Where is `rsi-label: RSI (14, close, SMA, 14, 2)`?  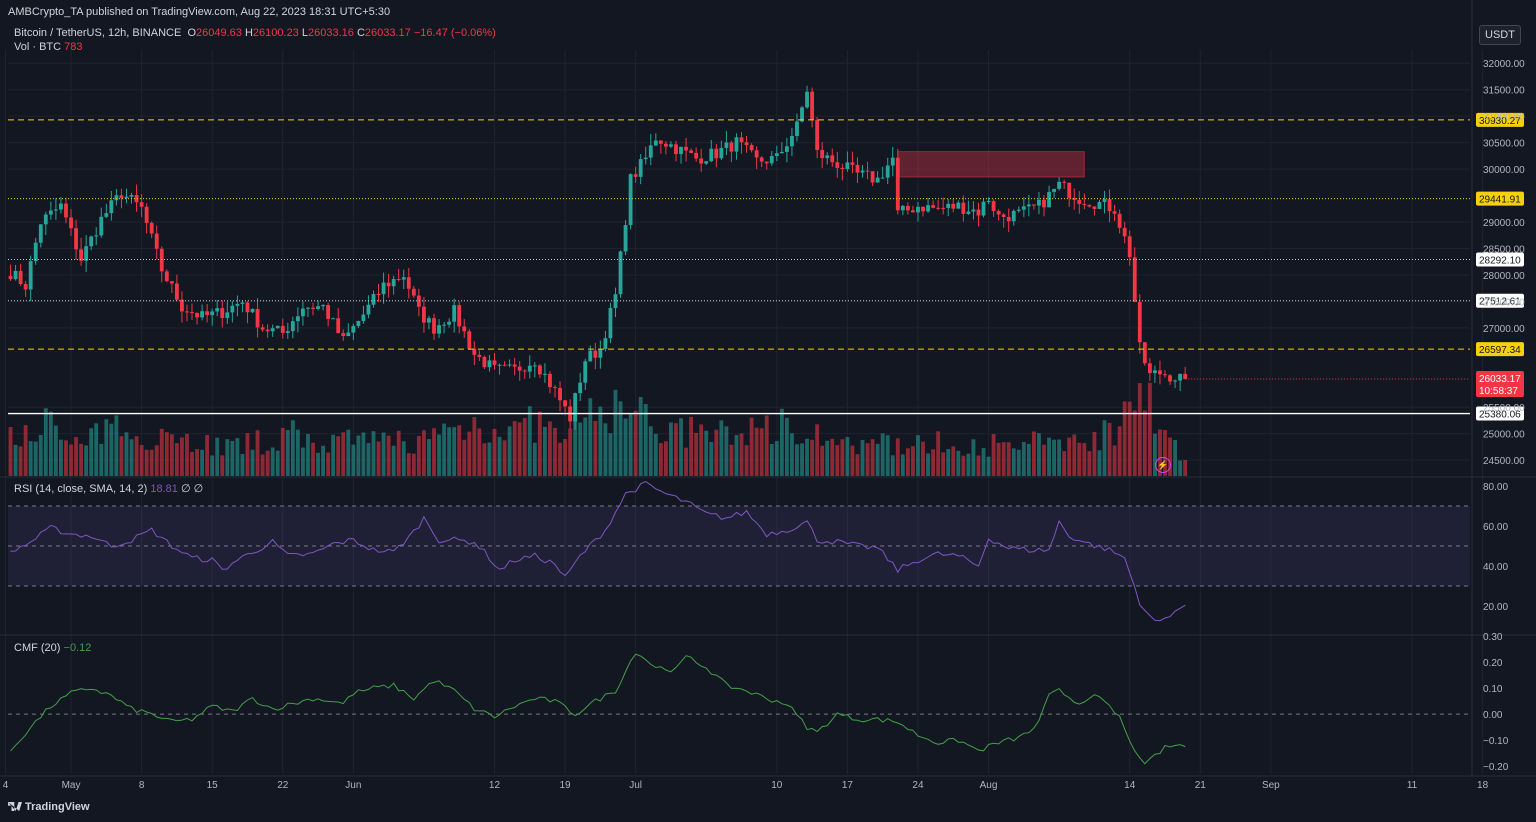
rsi-label: RSI (14, close, SMA, 14, 2) is located at coordinates (81, 489).